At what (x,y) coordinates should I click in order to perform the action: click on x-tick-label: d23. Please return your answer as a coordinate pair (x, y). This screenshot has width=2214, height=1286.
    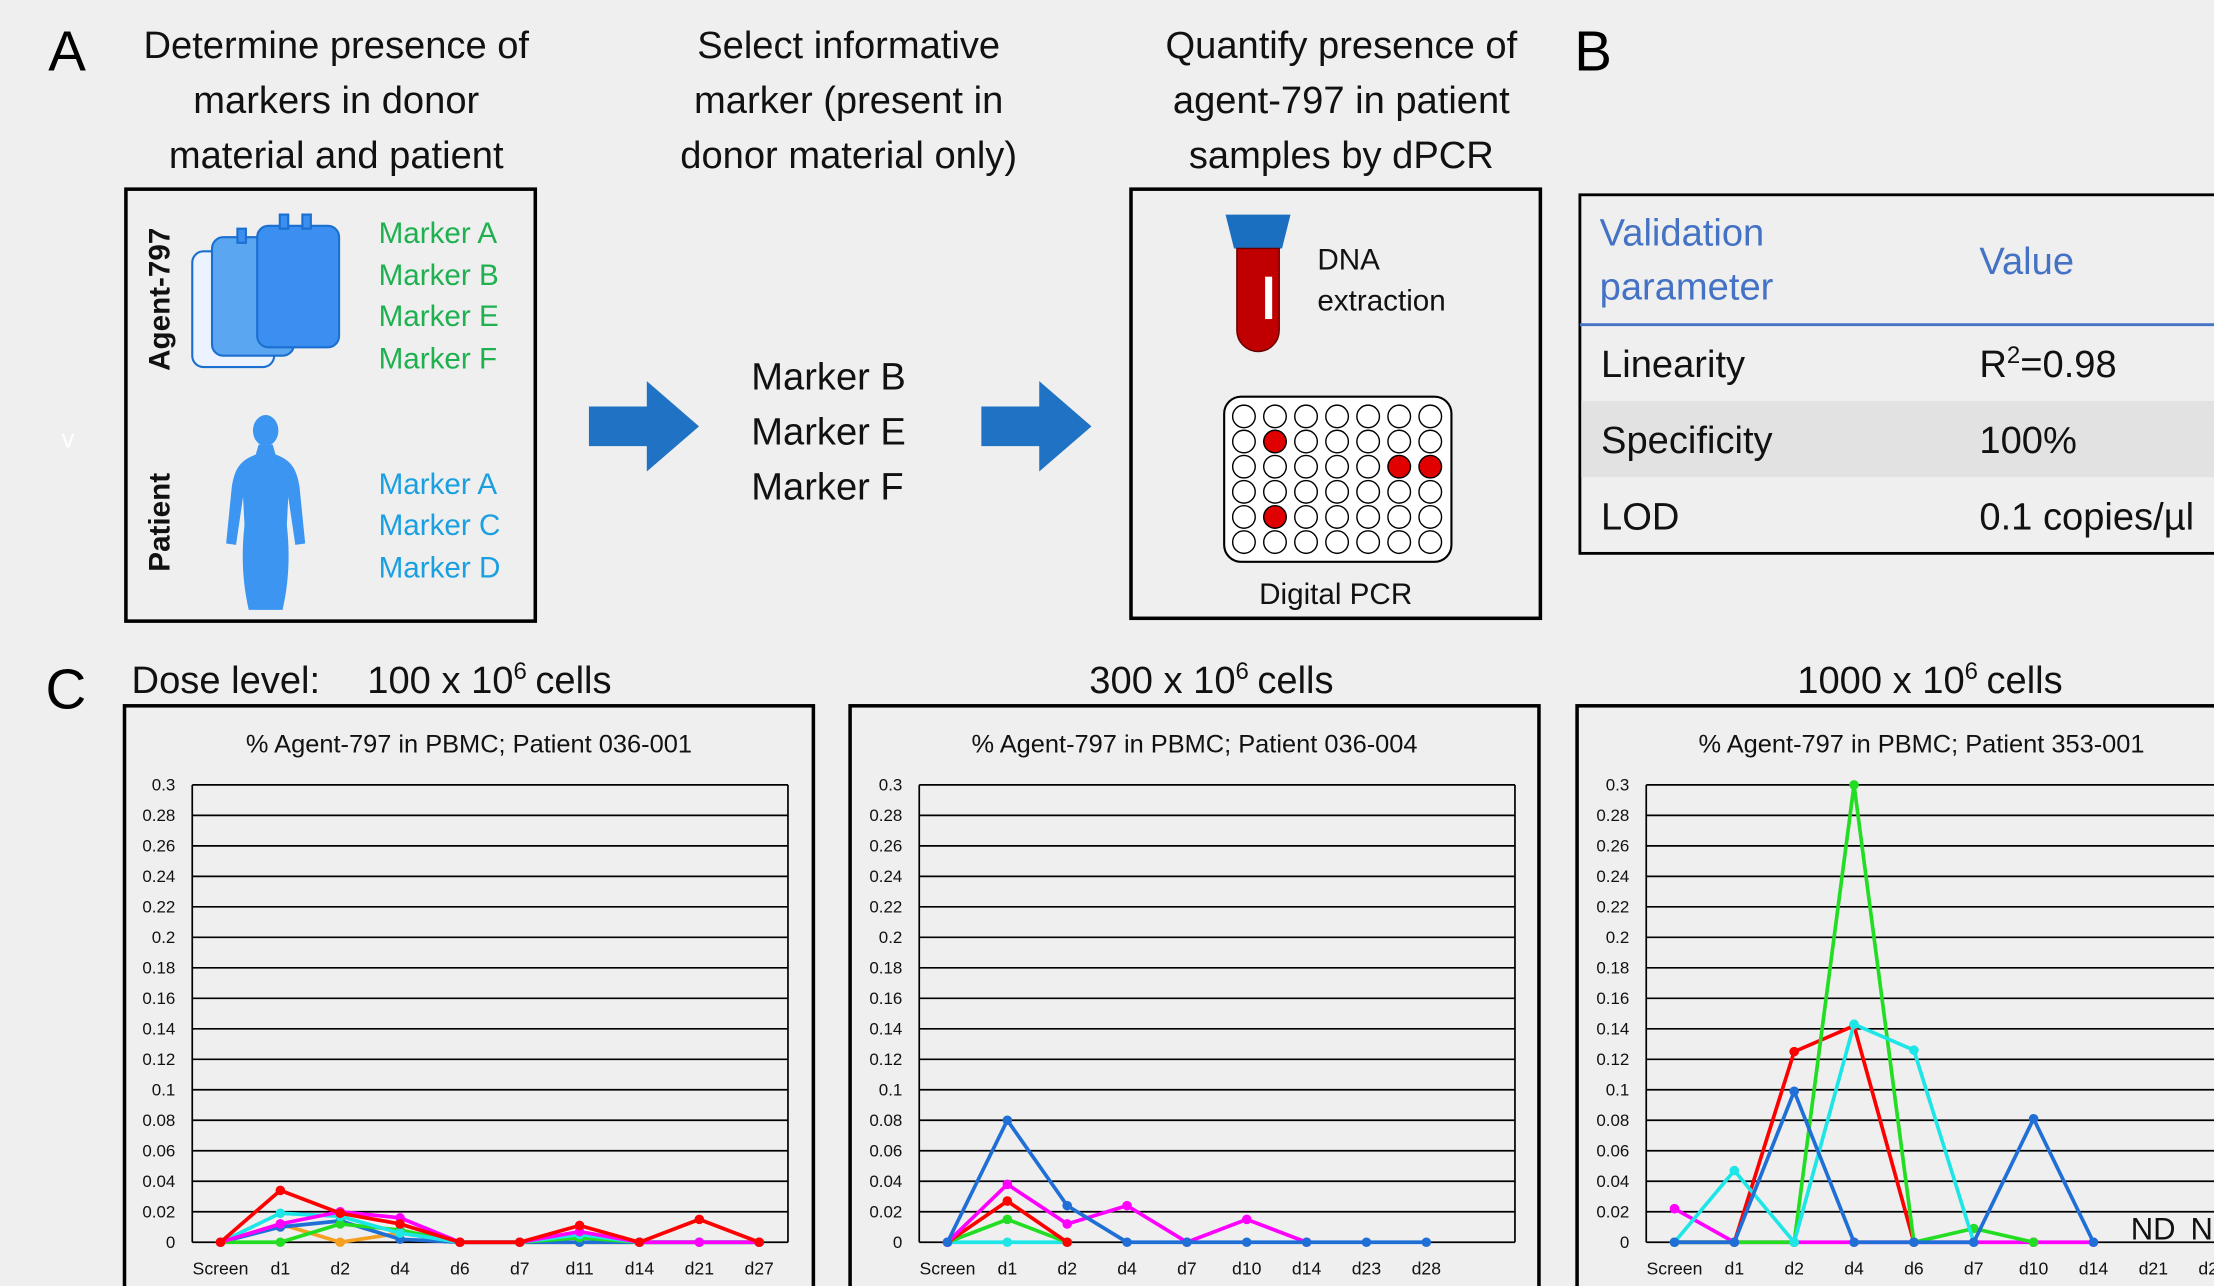
    Looking at the image, I should click on (1367, 1269).